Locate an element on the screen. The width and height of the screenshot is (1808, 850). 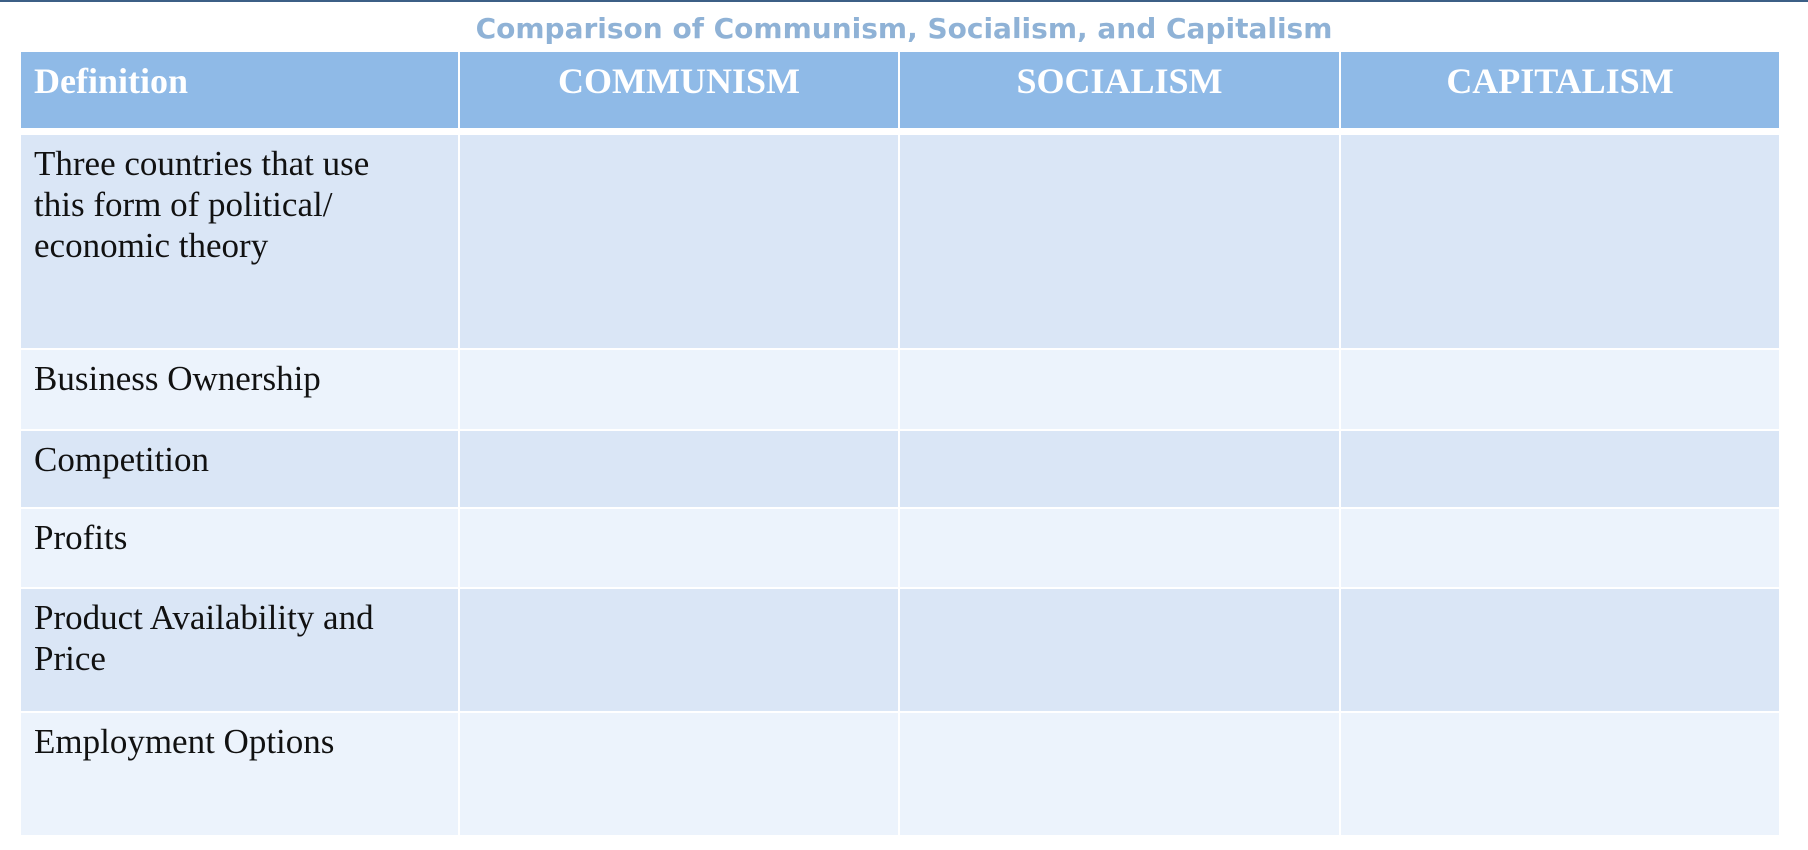
row-label: Profits is located at coordinates (240, 548).